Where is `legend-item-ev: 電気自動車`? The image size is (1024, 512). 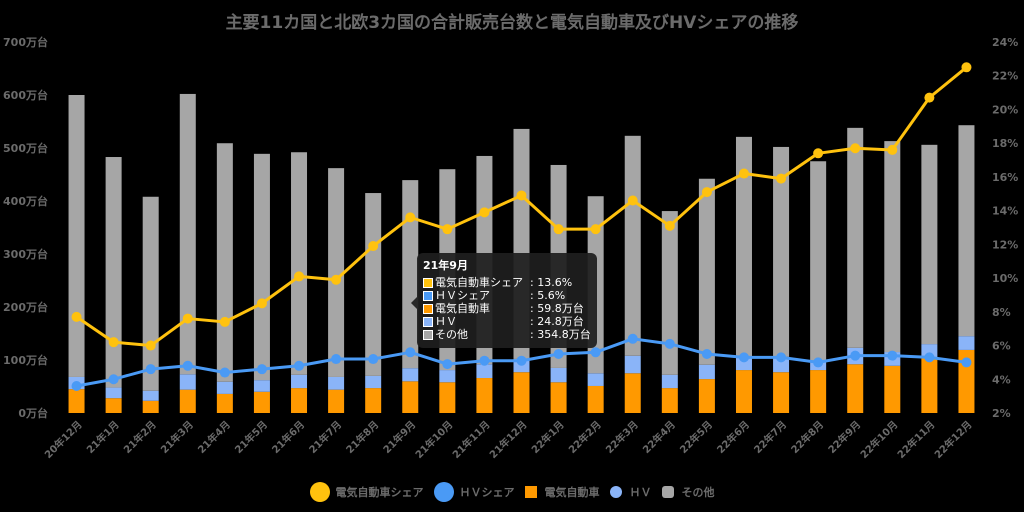 legend-item-ev: 電気自動車 is located at coordinates (562, 492).